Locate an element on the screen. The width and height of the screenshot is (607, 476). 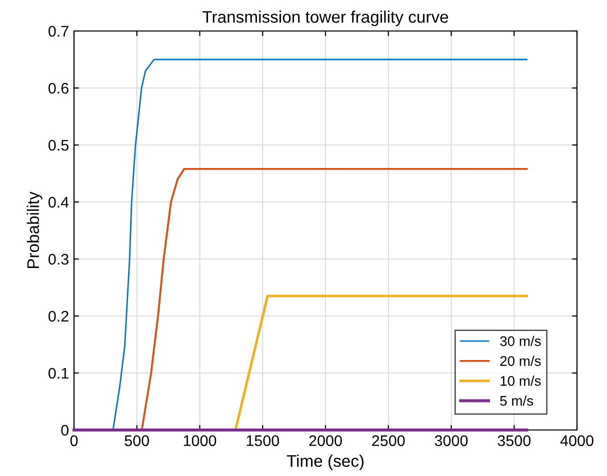
y-tick-label: 0.2 is located at coordinates (58, 316).